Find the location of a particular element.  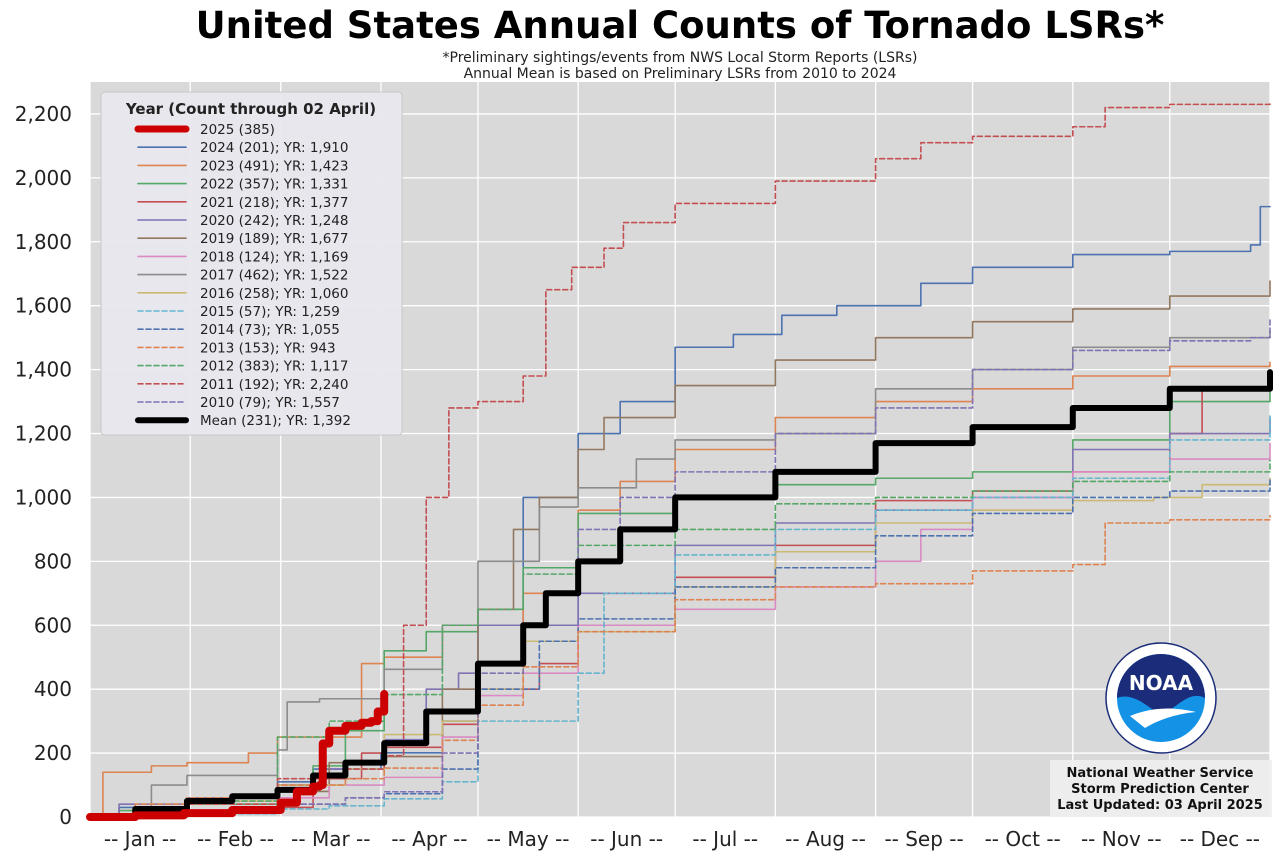

logo-dark-half is located at coordinates (1161, 685).